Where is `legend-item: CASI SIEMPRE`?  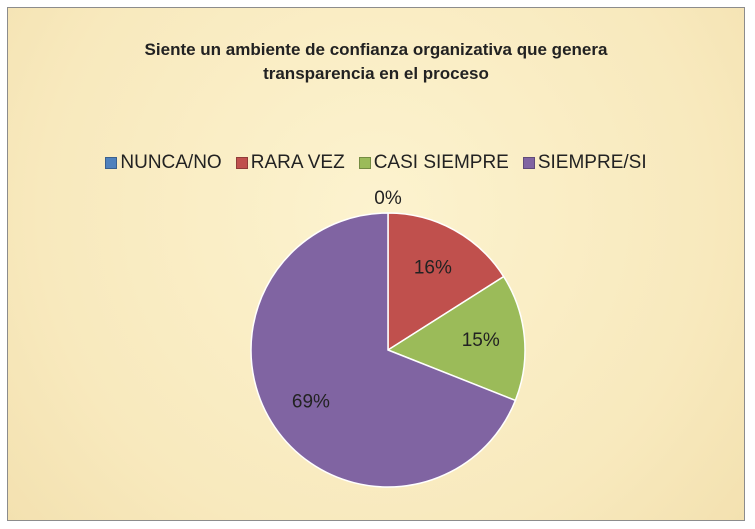 legend-item: CASI SIEMPRE is located at coordinates (433, 163).